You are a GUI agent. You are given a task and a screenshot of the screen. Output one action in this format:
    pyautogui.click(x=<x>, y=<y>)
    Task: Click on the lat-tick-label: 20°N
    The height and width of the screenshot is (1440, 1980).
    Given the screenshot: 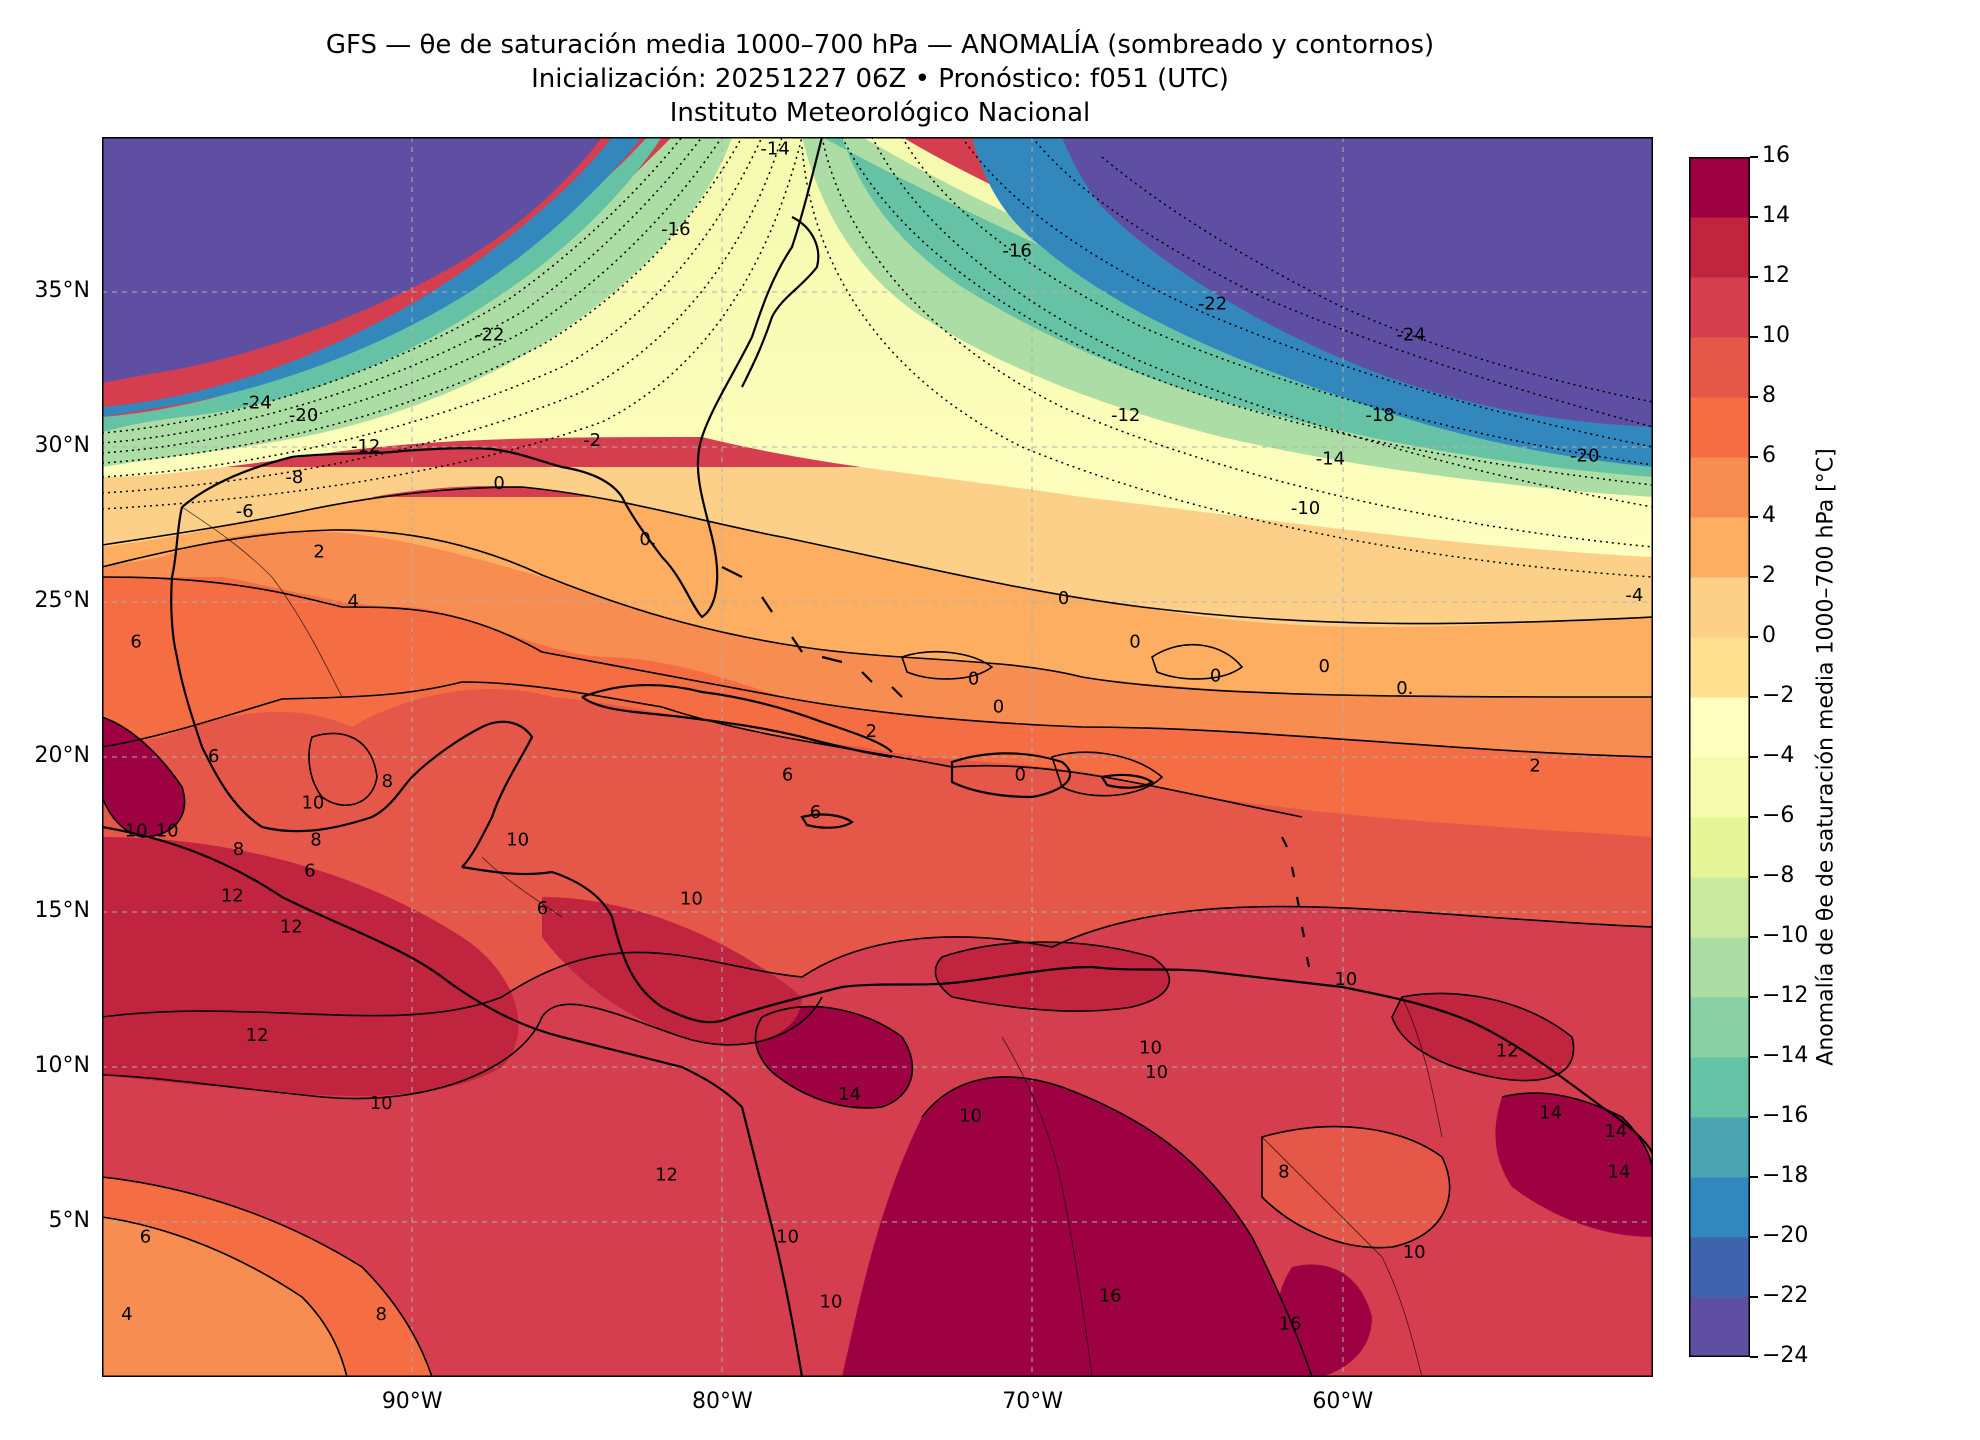 What is the action you would take?
    pyautogui.click(x=62, y=755)
    